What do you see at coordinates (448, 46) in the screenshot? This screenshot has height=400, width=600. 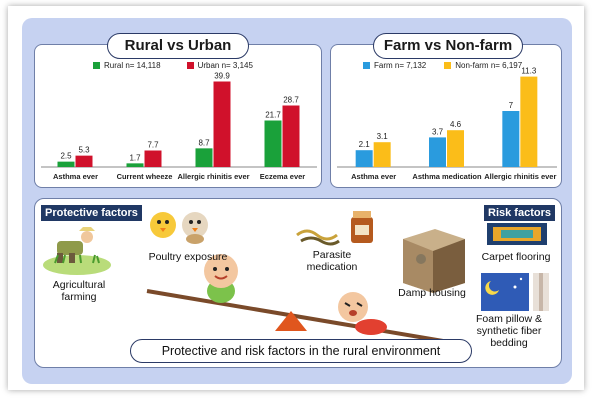 I see `farm-title: Farm vs Non-farm` at bounding box center [448, 46].